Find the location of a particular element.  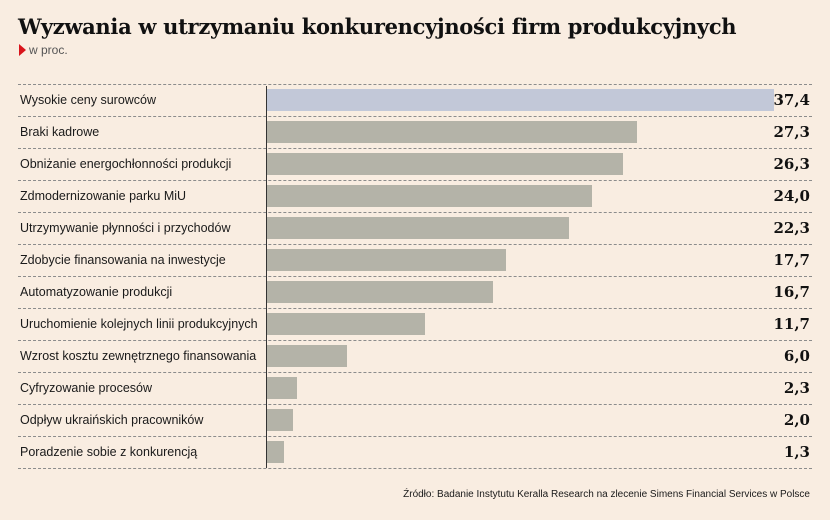

value-label: 26,3 is located at coordinates (791, 164).